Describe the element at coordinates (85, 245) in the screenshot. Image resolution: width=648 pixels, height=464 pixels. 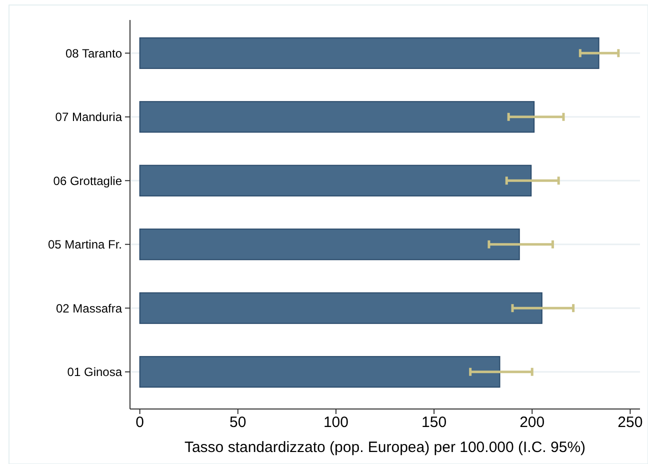
I see `y-tick-label: 05 Martina Fr.` at that location.